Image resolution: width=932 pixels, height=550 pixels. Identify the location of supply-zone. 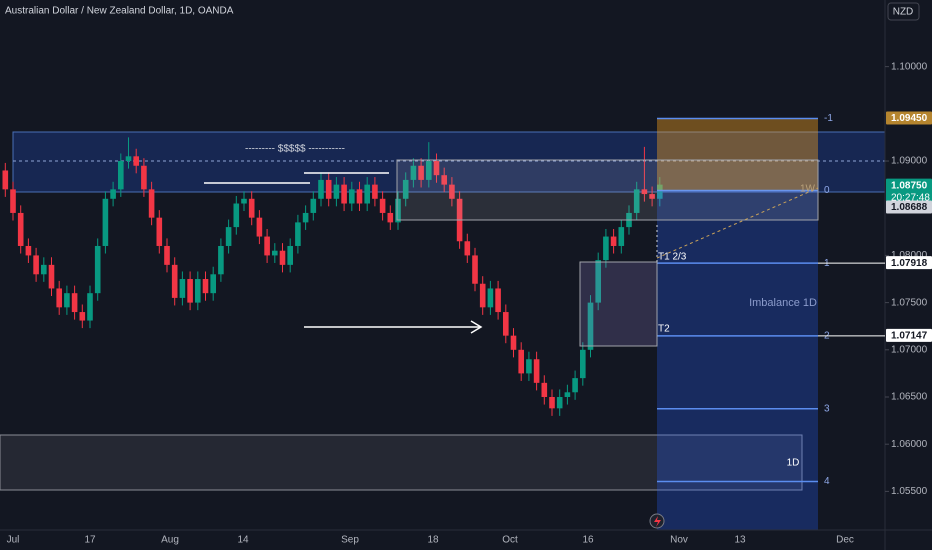
(449, 162).